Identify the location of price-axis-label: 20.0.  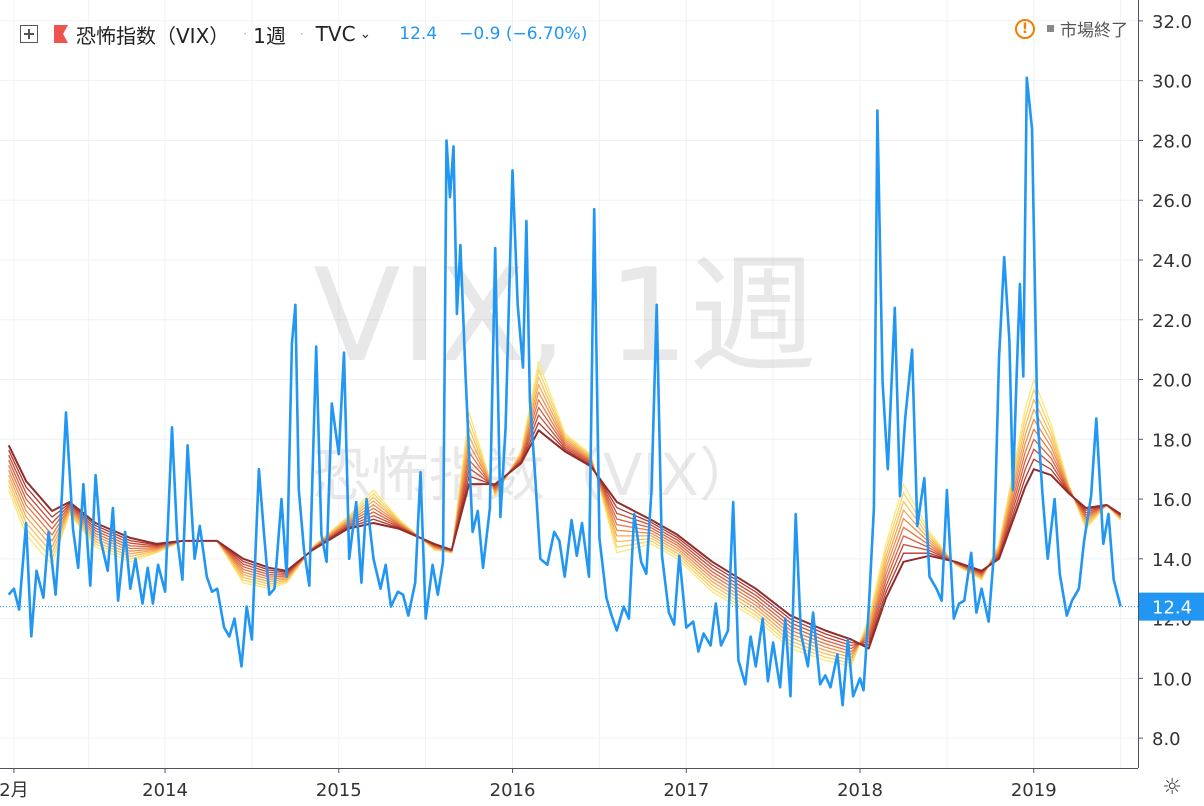
(1172, 381).